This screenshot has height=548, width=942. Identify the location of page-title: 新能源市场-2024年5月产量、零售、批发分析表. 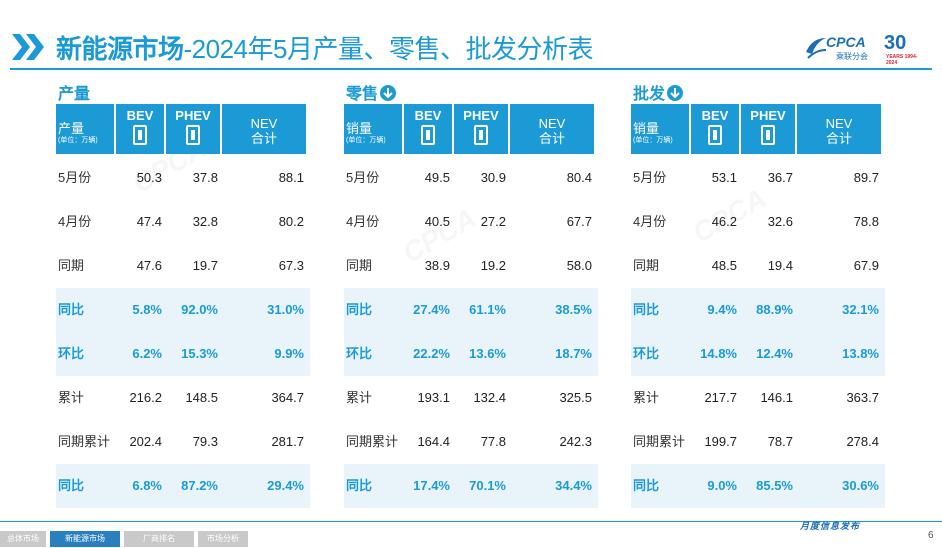
(324, 49).